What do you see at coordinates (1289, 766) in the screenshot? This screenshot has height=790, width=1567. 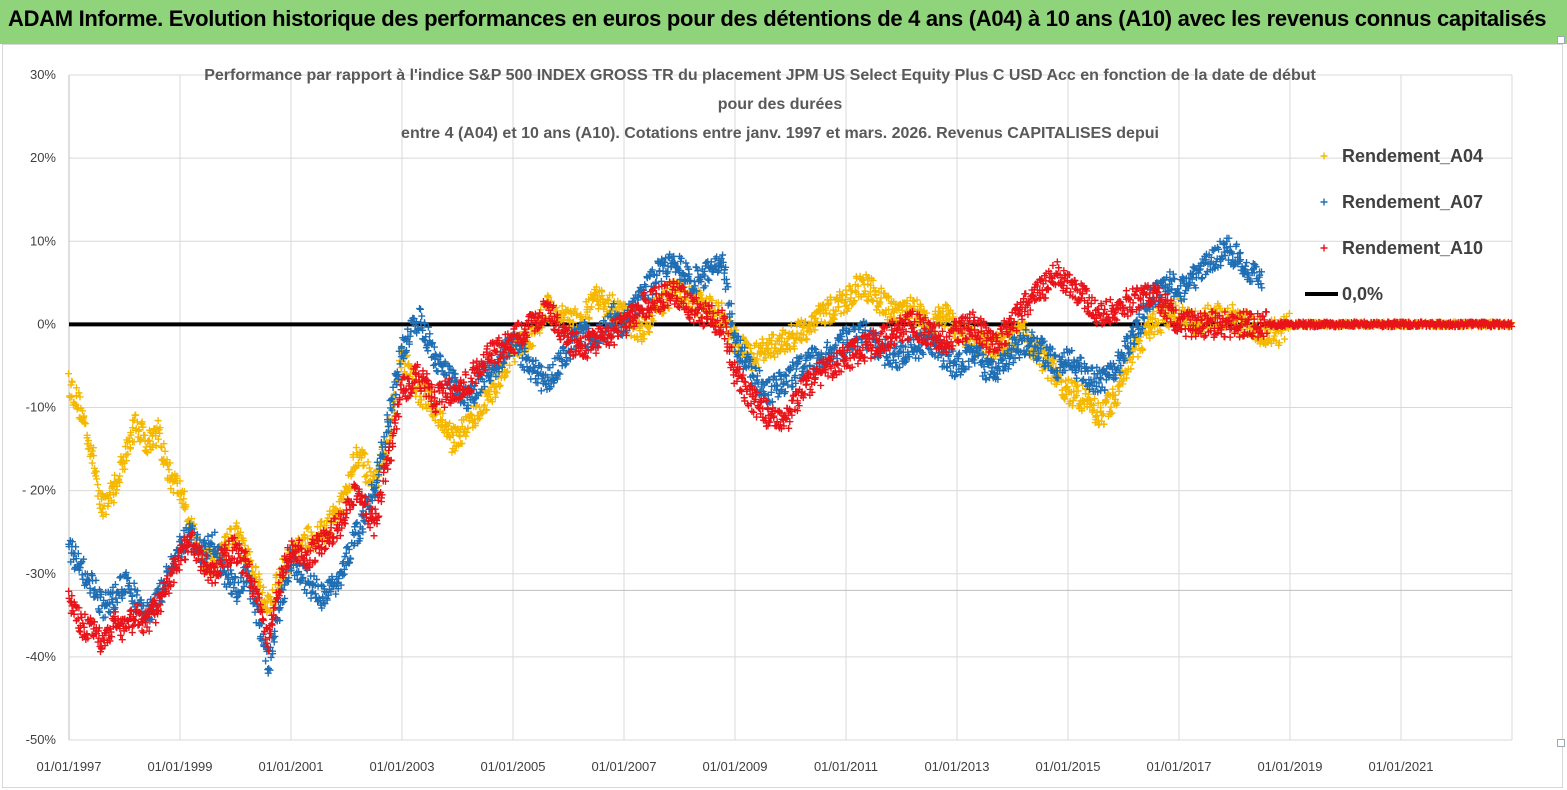 I see `x-tick-label: 01/01/2019` at bounding box center [1289, 766].